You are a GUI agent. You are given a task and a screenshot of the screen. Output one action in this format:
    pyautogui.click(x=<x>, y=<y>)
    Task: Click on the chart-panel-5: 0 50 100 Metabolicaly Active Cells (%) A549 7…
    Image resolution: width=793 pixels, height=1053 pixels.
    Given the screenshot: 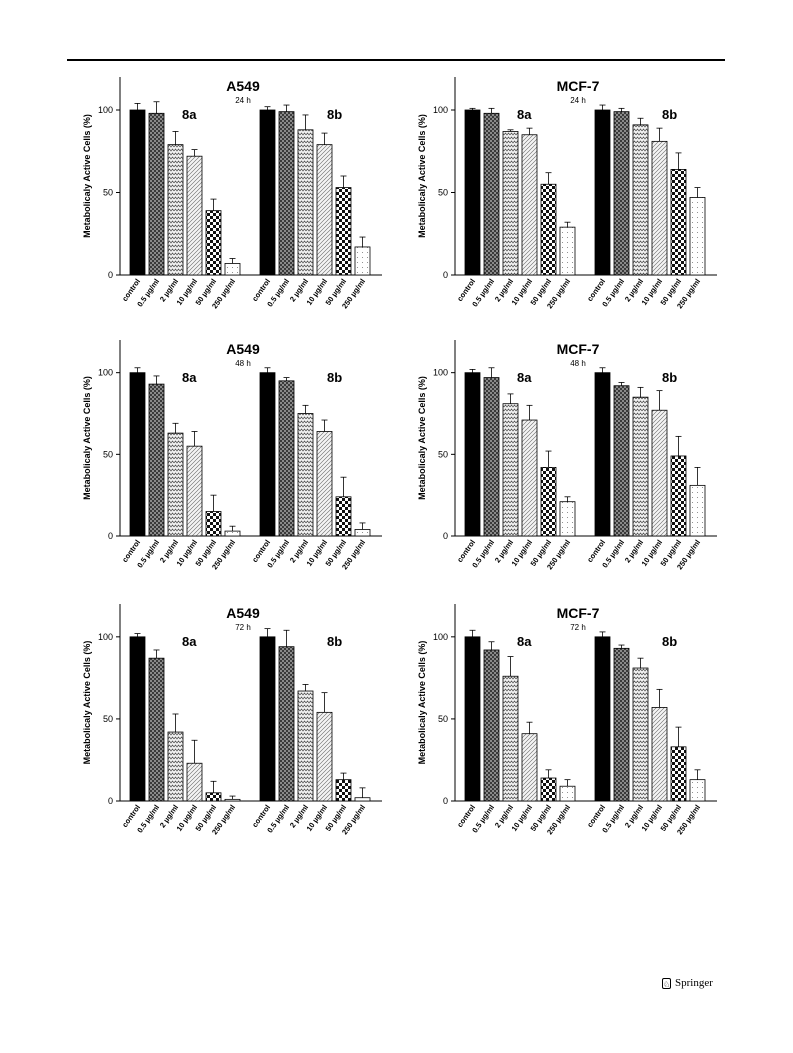 What is the action you would take?
    pyautogui.click(x=232, y=720)
    